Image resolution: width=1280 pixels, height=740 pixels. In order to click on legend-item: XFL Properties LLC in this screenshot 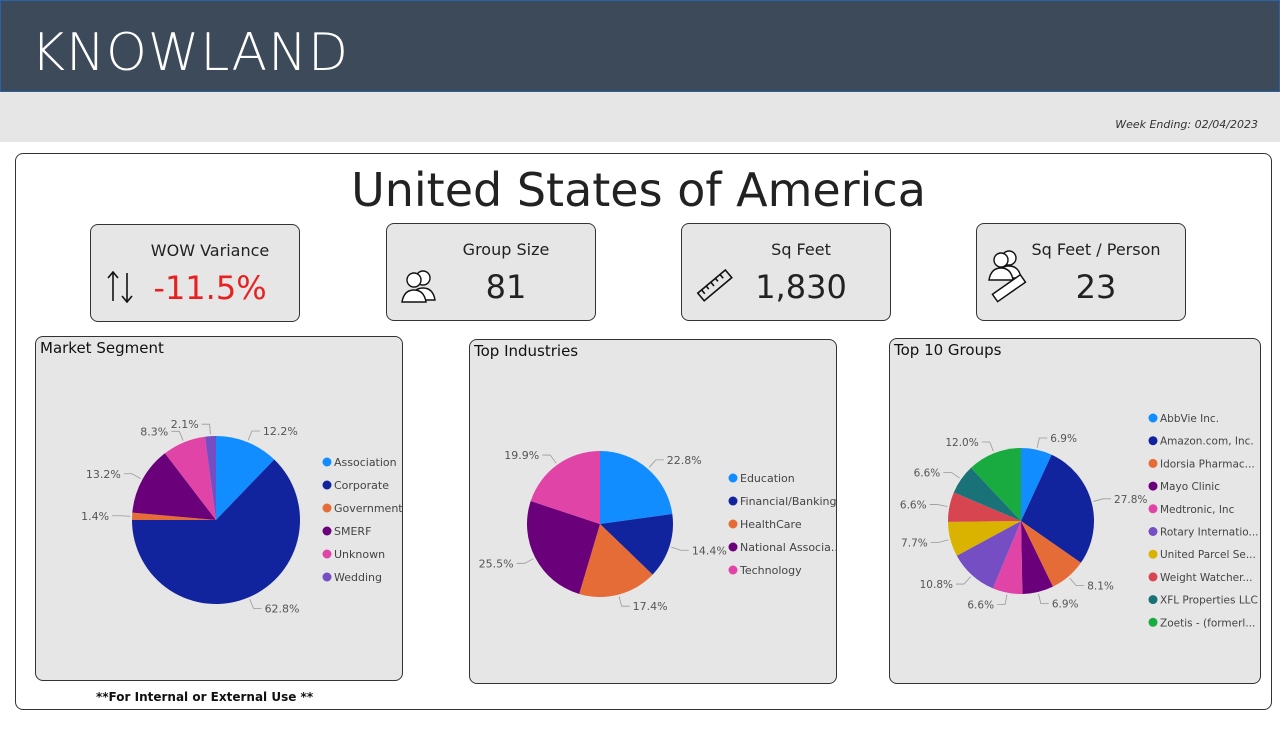, I will do `click(1209, 601)`.